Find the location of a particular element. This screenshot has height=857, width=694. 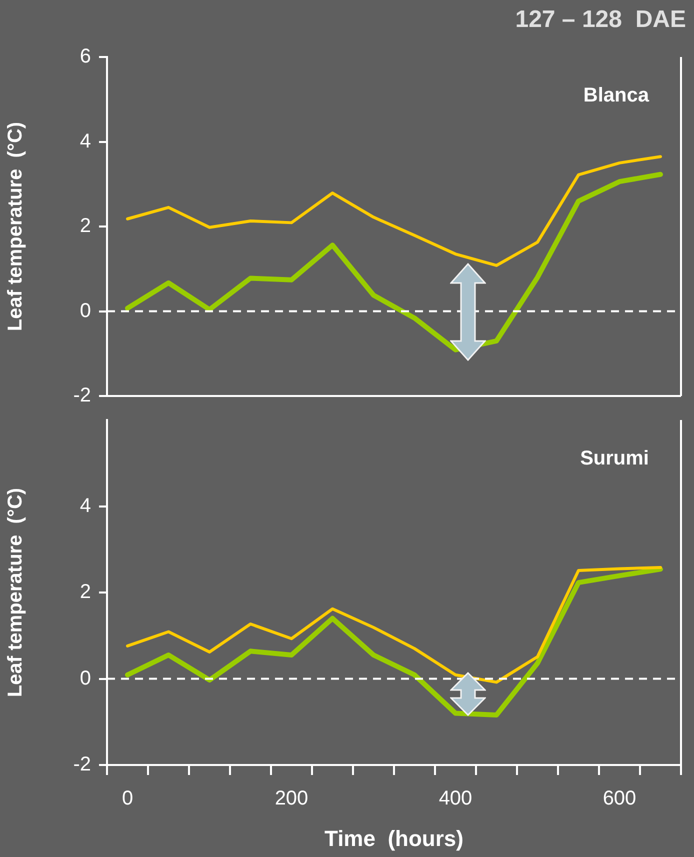

y-tick-label: 6 is located at coordinates (85, 57).